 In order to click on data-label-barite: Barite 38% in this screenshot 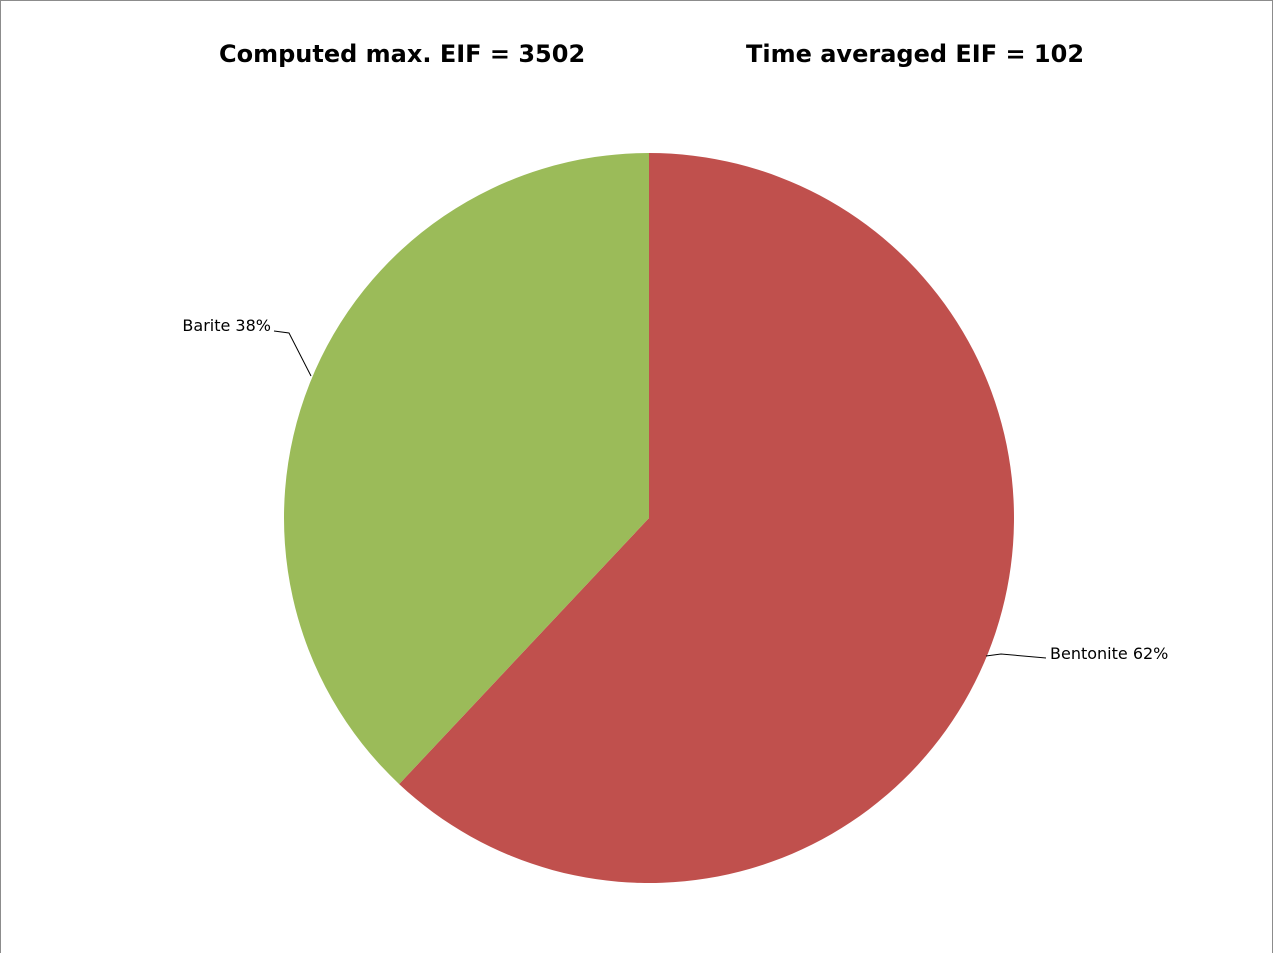, I will do `click(226, 325)`.